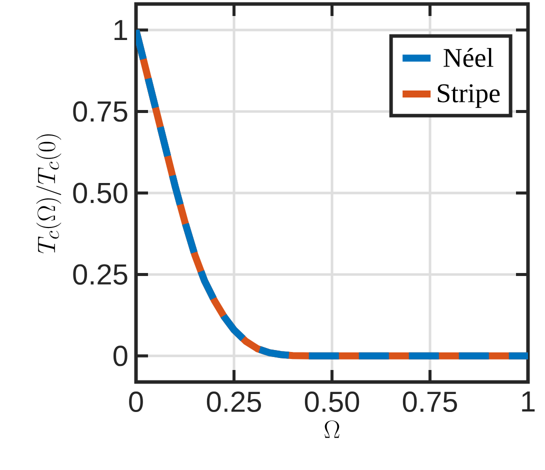  What do you see at coordinates (120, 356) in the screenshot?
I see `y-tick-label: 0` at bounding box center [120, 356].